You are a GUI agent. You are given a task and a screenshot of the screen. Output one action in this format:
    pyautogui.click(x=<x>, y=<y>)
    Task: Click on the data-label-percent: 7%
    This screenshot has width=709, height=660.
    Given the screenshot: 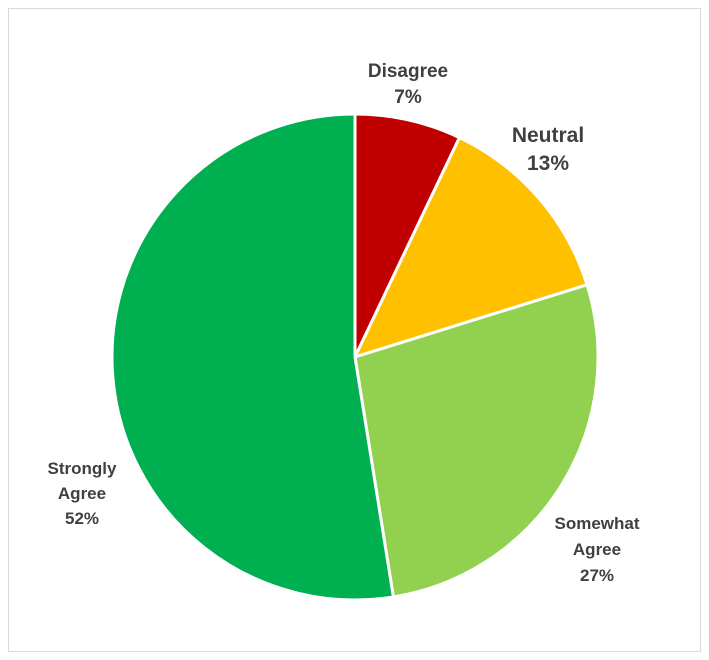 What is the action you would take?
    pyautogui.click(x=408, y=97)
    